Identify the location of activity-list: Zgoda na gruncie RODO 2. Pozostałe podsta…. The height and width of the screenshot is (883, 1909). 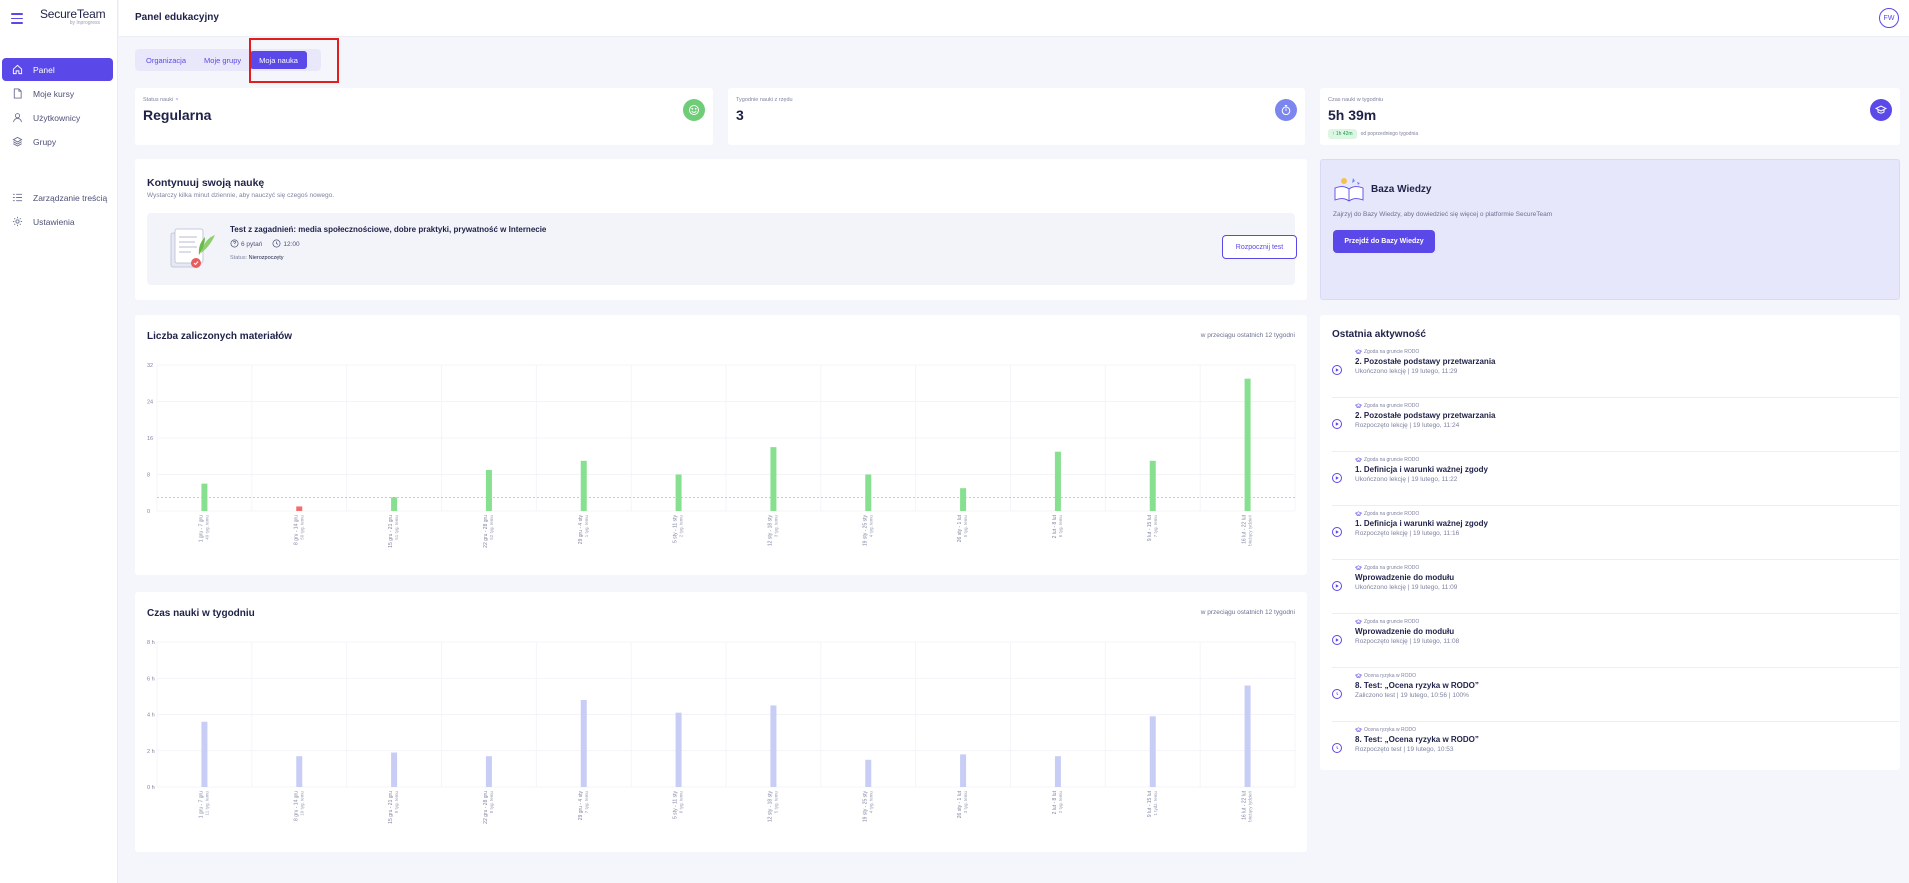
(1615, 560).